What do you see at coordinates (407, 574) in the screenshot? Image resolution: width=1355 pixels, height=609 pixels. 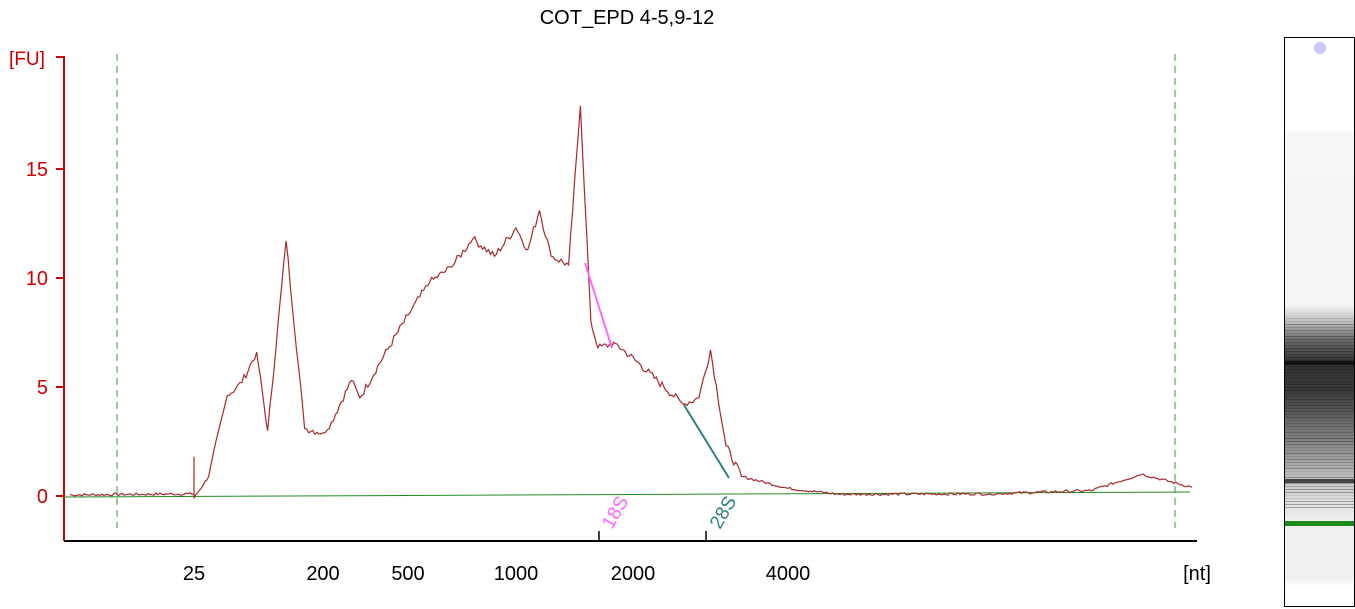 I see `x-tick-label: 500` at bounding box center [407, 574].